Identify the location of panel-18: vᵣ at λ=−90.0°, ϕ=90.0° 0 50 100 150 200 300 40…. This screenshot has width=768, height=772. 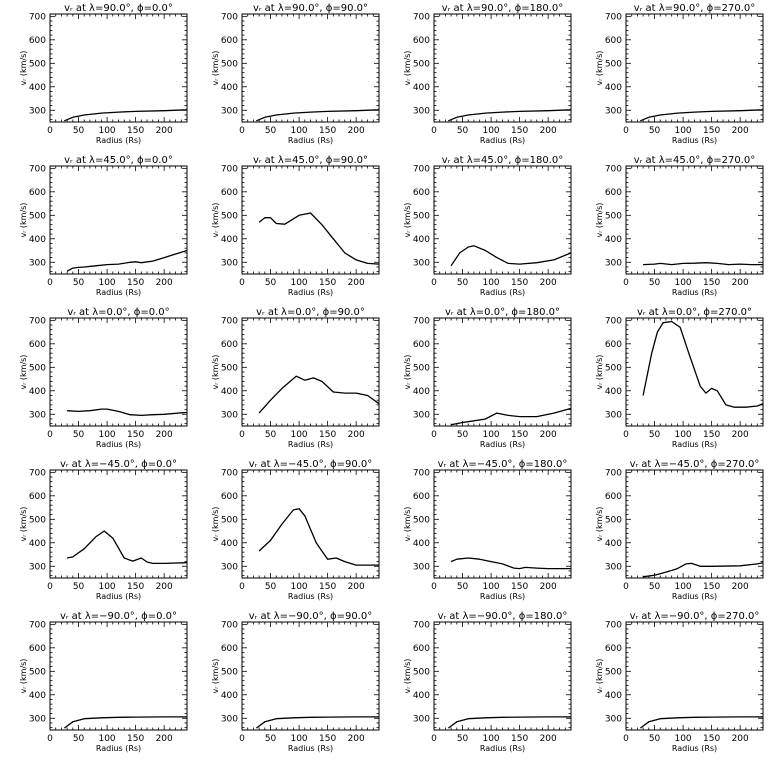
(295, 682).